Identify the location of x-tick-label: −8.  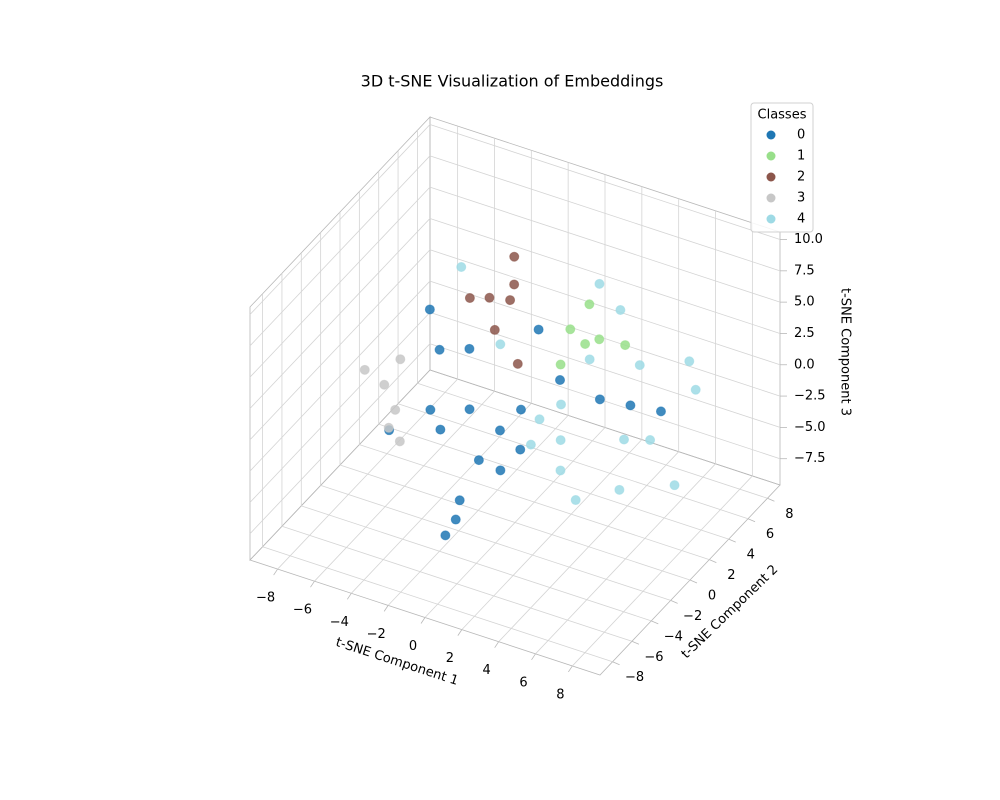
(265, 598).